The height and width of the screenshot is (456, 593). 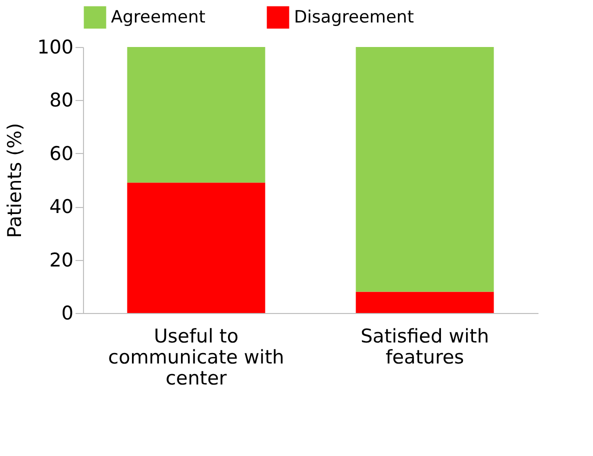 I want to click on y-tick-label: 0, so click(x=67, y=313).